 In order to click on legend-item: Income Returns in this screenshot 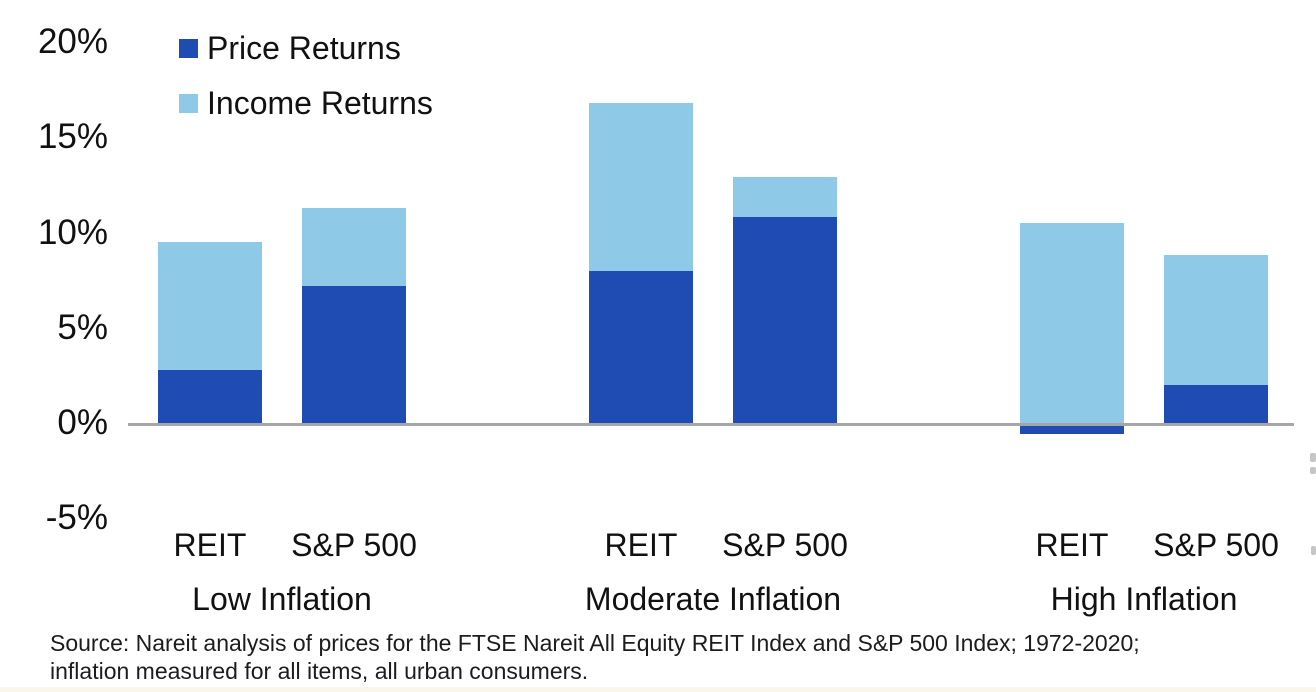, I will do `click(306, 103)`.